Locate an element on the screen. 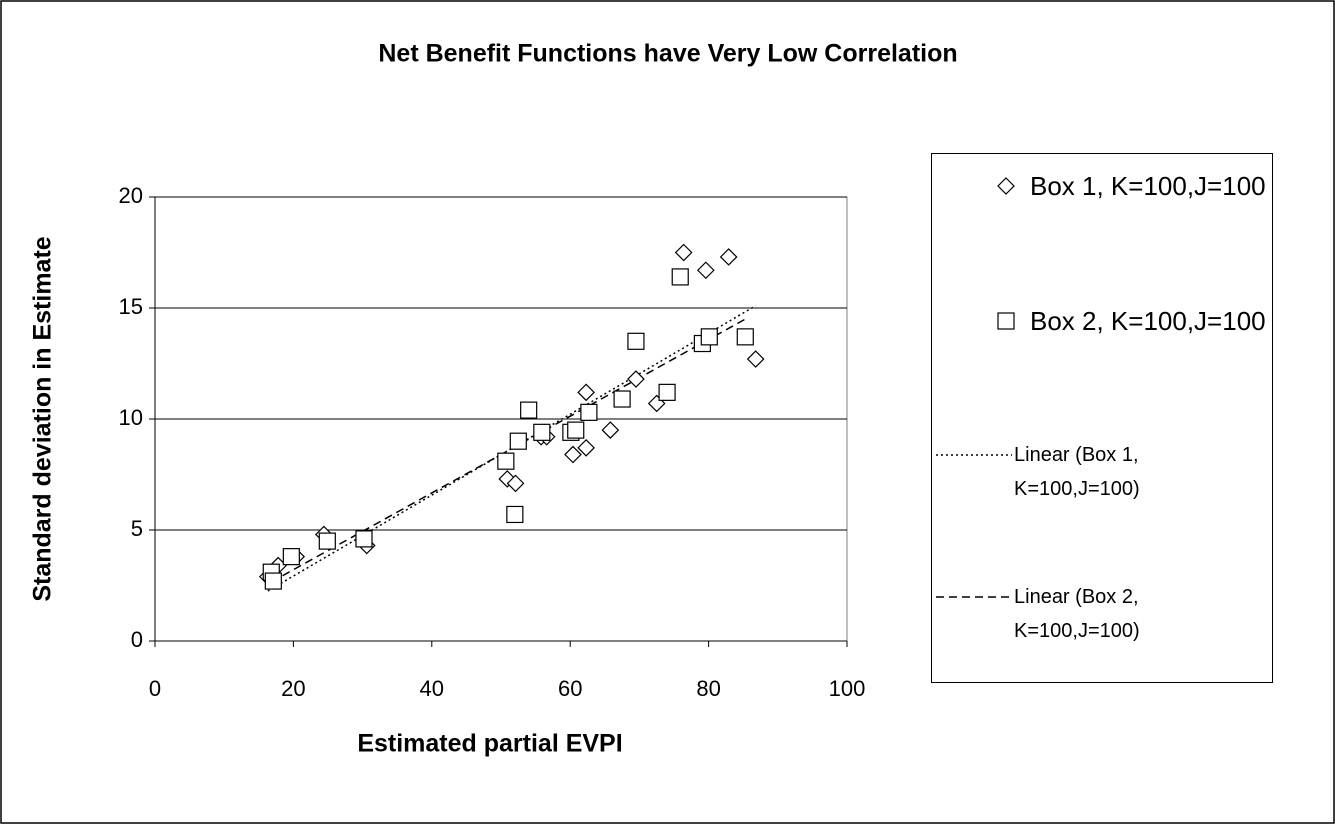 The image size is (1335, 824). x-tick-label: 100 is located at coordinates (847, 688).